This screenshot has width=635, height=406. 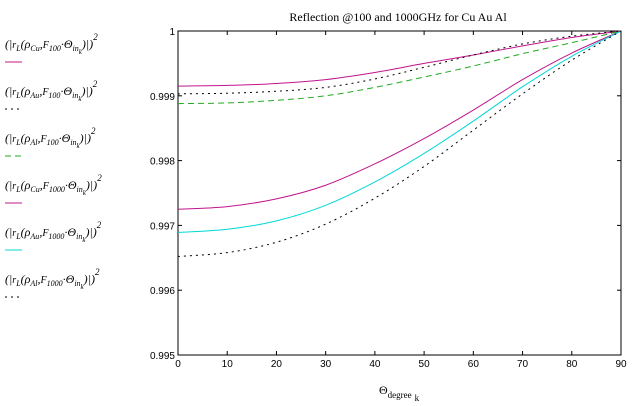 What do you see at coordinates (162, 226) in the screenshot?
I see `y-tick-label: 0.997` at bounding box center [162, 226].